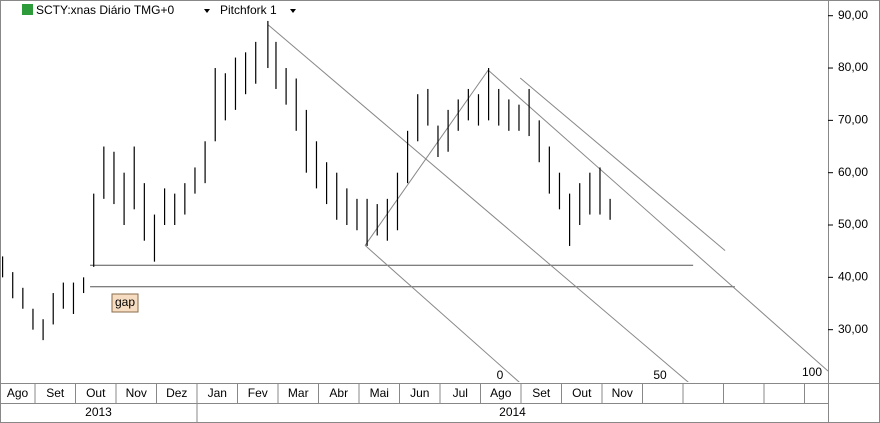  Describe the element at coordinates (338, 393) in the screenshot. I see `x-tick-label: Abr` at that location.